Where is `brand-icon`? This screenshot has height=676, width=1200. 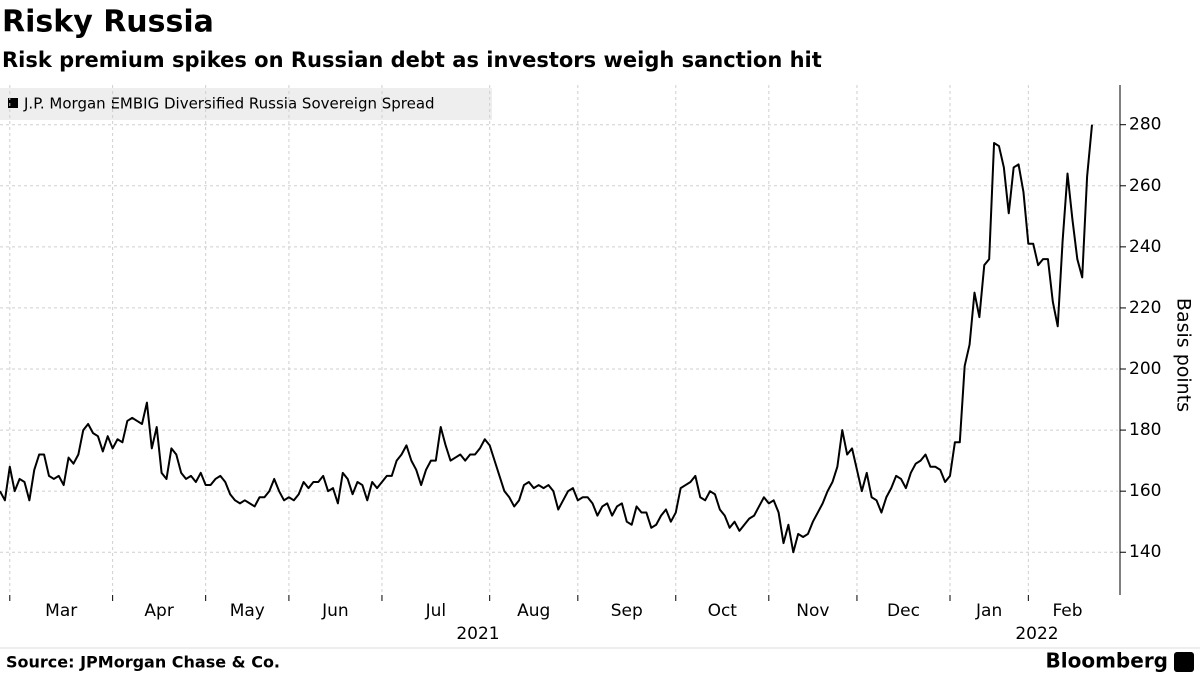
brand-icon is located at coordinates (1184, 662).